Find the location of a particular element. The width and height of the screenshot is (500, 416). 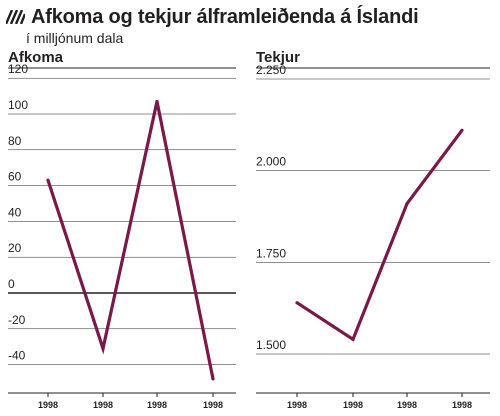

panel-1-ytick-label: 20 is located at coordinates (15, 248).